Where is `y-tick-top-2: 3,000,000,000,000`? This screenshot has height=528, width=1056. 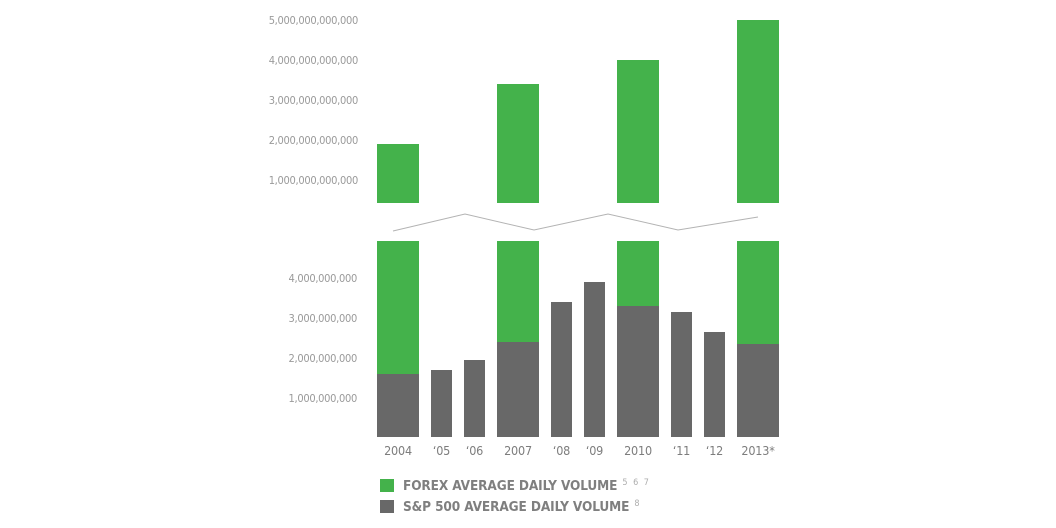 y-tick-top-2: 3,000,000,000,000 is located at coordinates (313, 100).